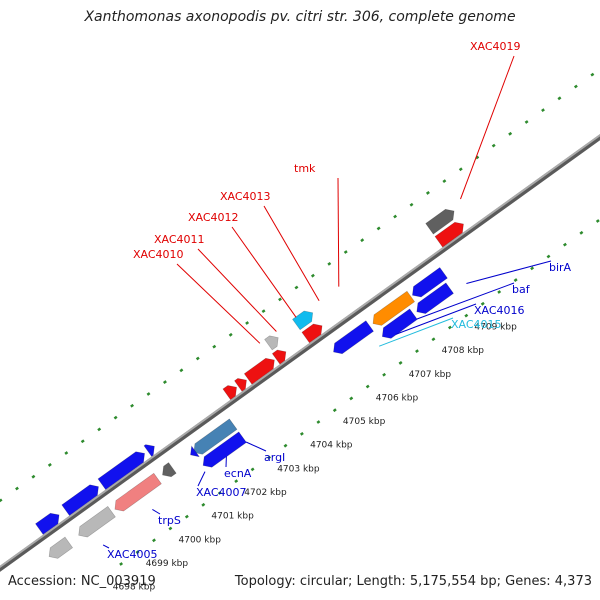 The width and height of the screenshot is (600, 600). I want to click on scale-tick-label: 4699 kbp, so click(167, 564).